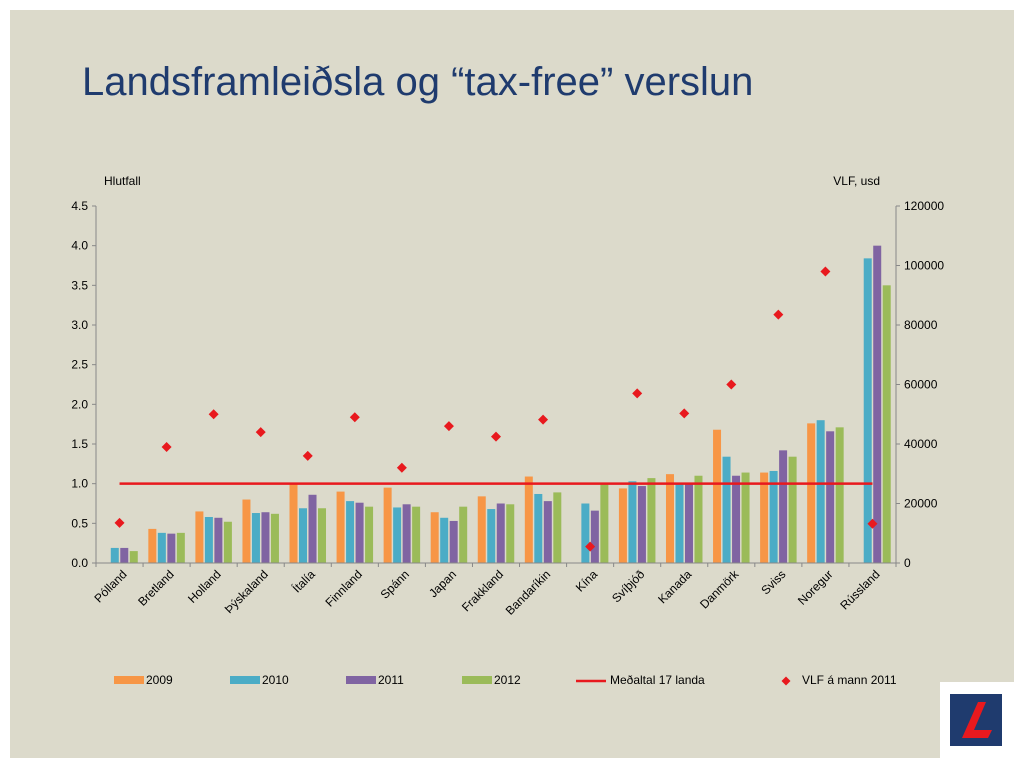  Describe the element at coordinates (343, 588) in the screenshot. I see `category-label: Finnland` at that location.